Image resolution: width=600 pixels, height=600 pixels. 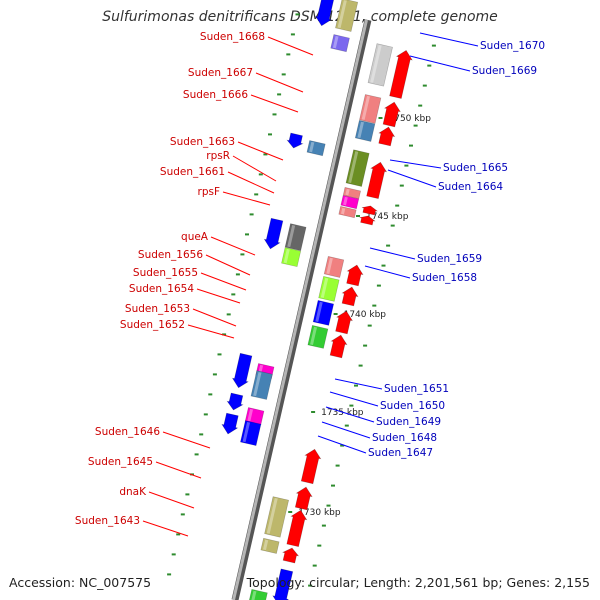 I want to click on gene-label-forward: Suden_1661, so click(x=192, y=172).